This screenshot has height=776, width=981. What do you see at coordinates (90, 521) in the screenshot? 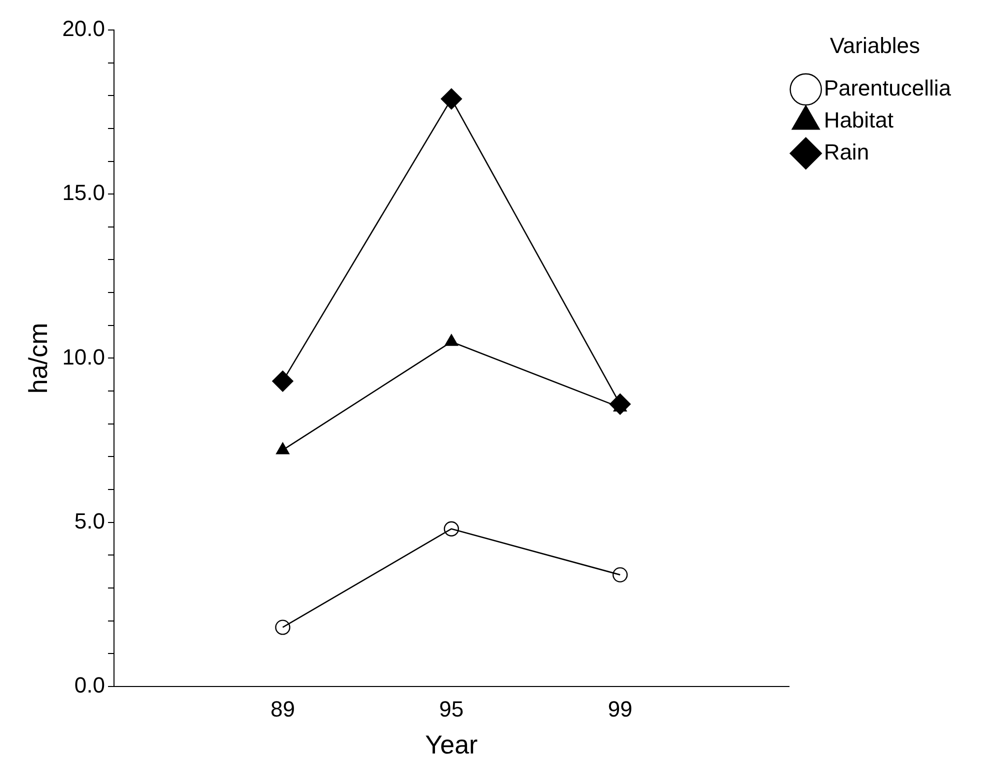
I see `y-tick-label: 5.0` at bounding box center [90, 521].